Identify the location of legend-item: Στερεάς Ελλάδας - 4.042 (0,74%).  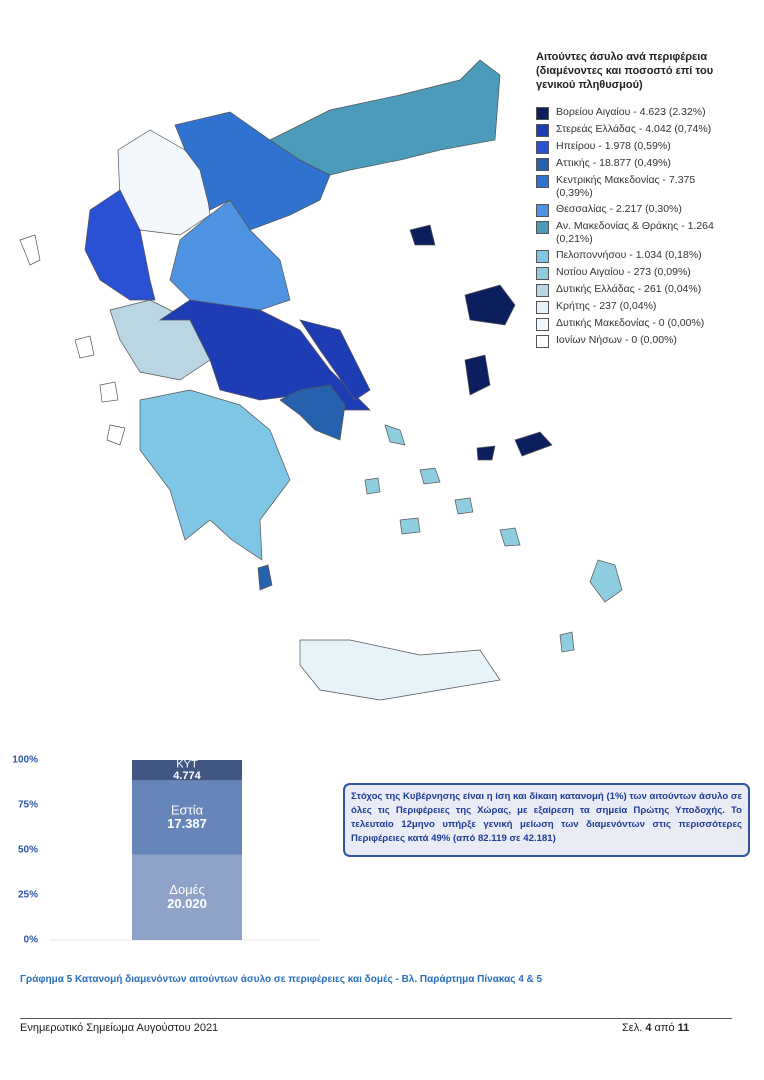
(626, 130).